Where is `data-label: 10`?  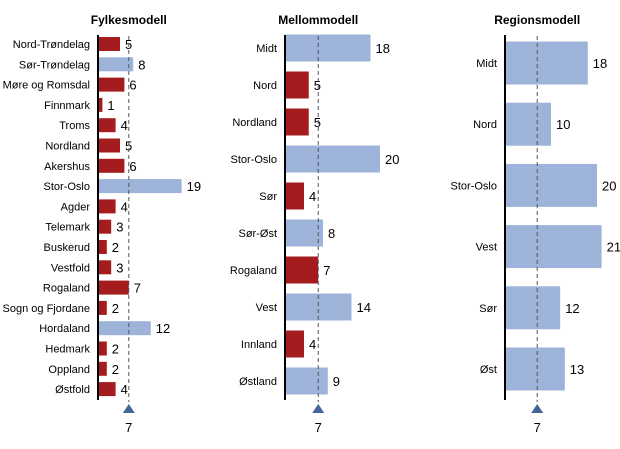 data-label: 10 is located at coordinates (563, 124).